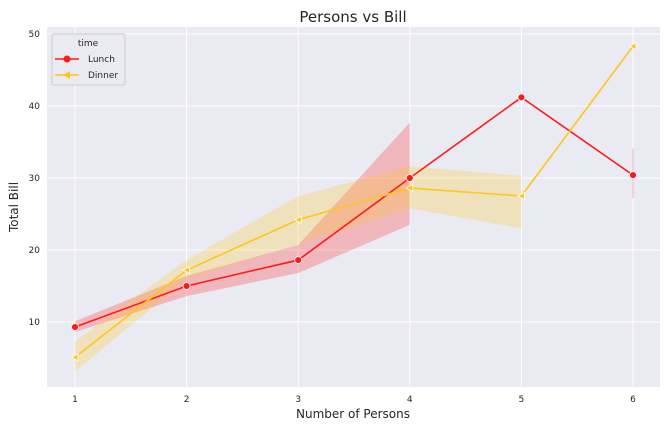 This screenshot has width=672, height=433. I want to click on y-tick-label: 40, so click(35, 107).